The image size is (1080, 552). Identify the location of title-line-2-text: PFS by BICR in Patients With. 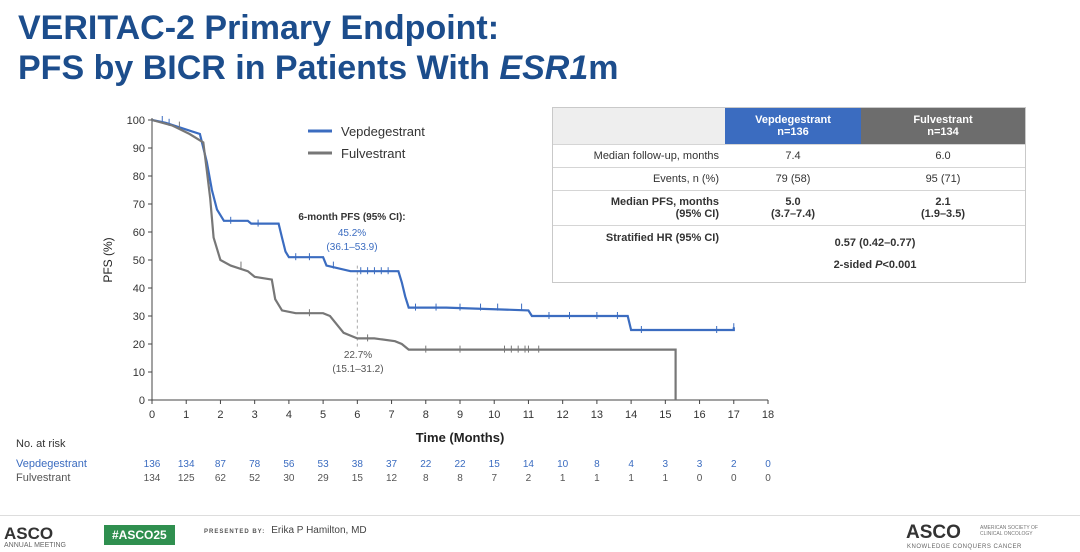
(259, 68).